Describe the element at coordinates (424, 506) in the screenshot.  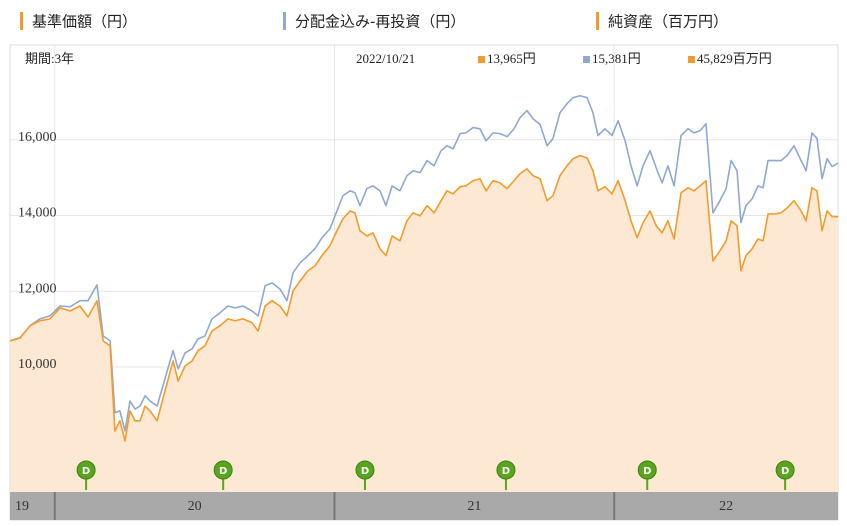
I see `x-axis-bar` at that location.